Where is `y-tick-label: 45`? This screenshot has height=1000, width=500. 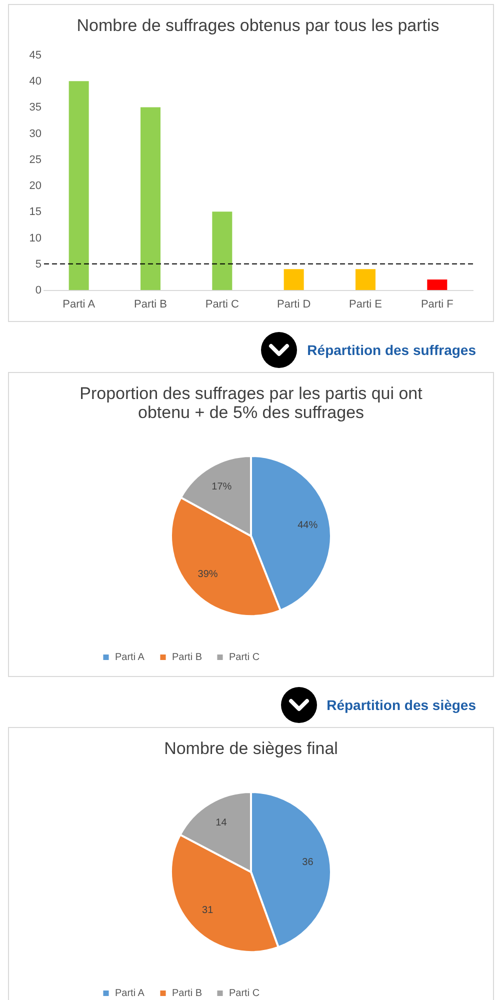 y-tick-label: 45 is located at coordinates (35, 56).